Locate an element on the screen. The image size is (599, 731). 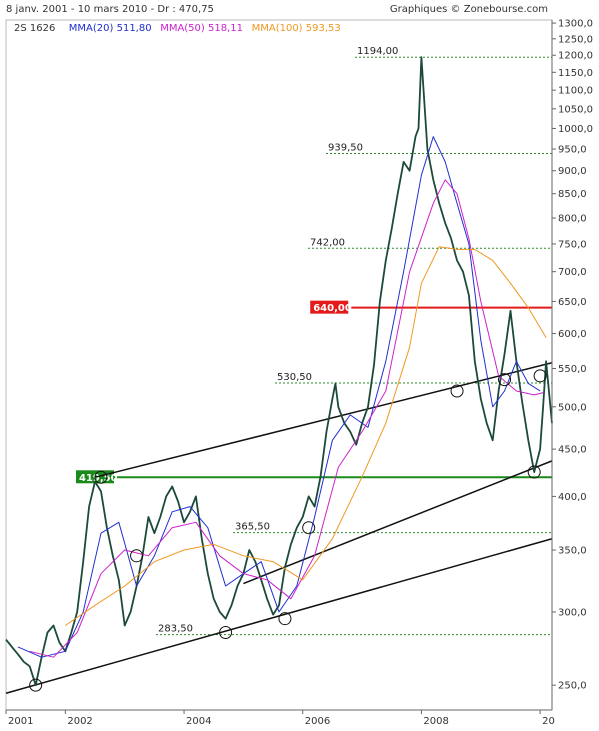
x-tick-label: 2008 is located at coordinates (435, 721).